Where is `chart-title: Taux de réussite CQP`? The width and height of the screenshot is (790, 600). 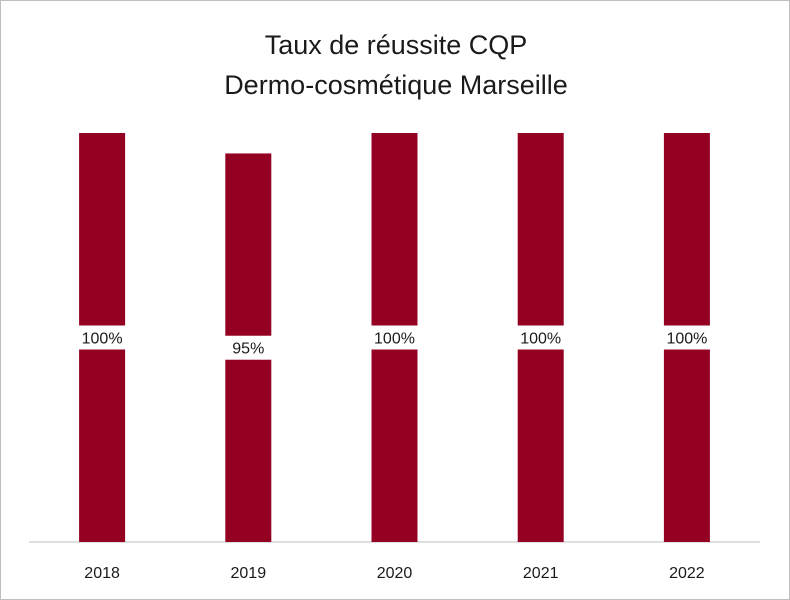 chart-title: Taux de réussite CQP is located at coordinates (396, 45).